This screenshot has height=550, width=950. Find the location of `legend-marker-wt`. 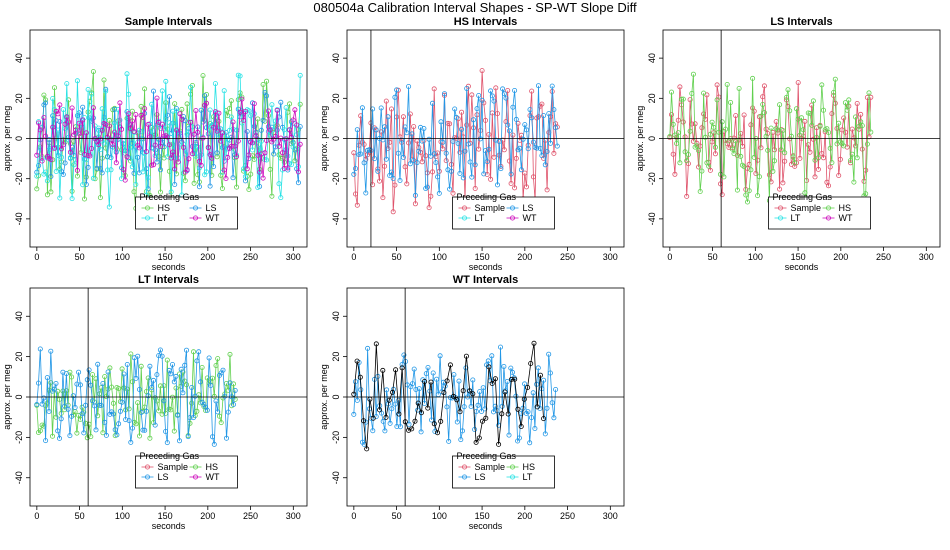

legend-marker-wt is located at coordinates (512, 218).